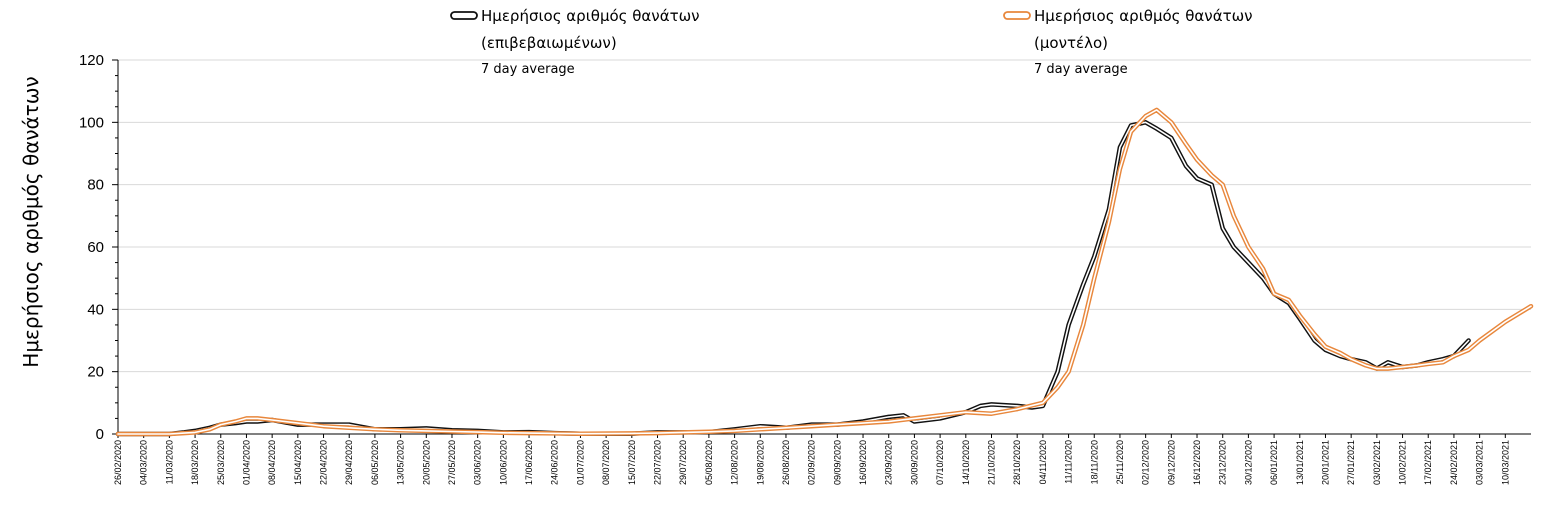 This screenshot has height=519, width=1558. I want to click on x-tick-label: 17/02/2021, so click(1428, 462).